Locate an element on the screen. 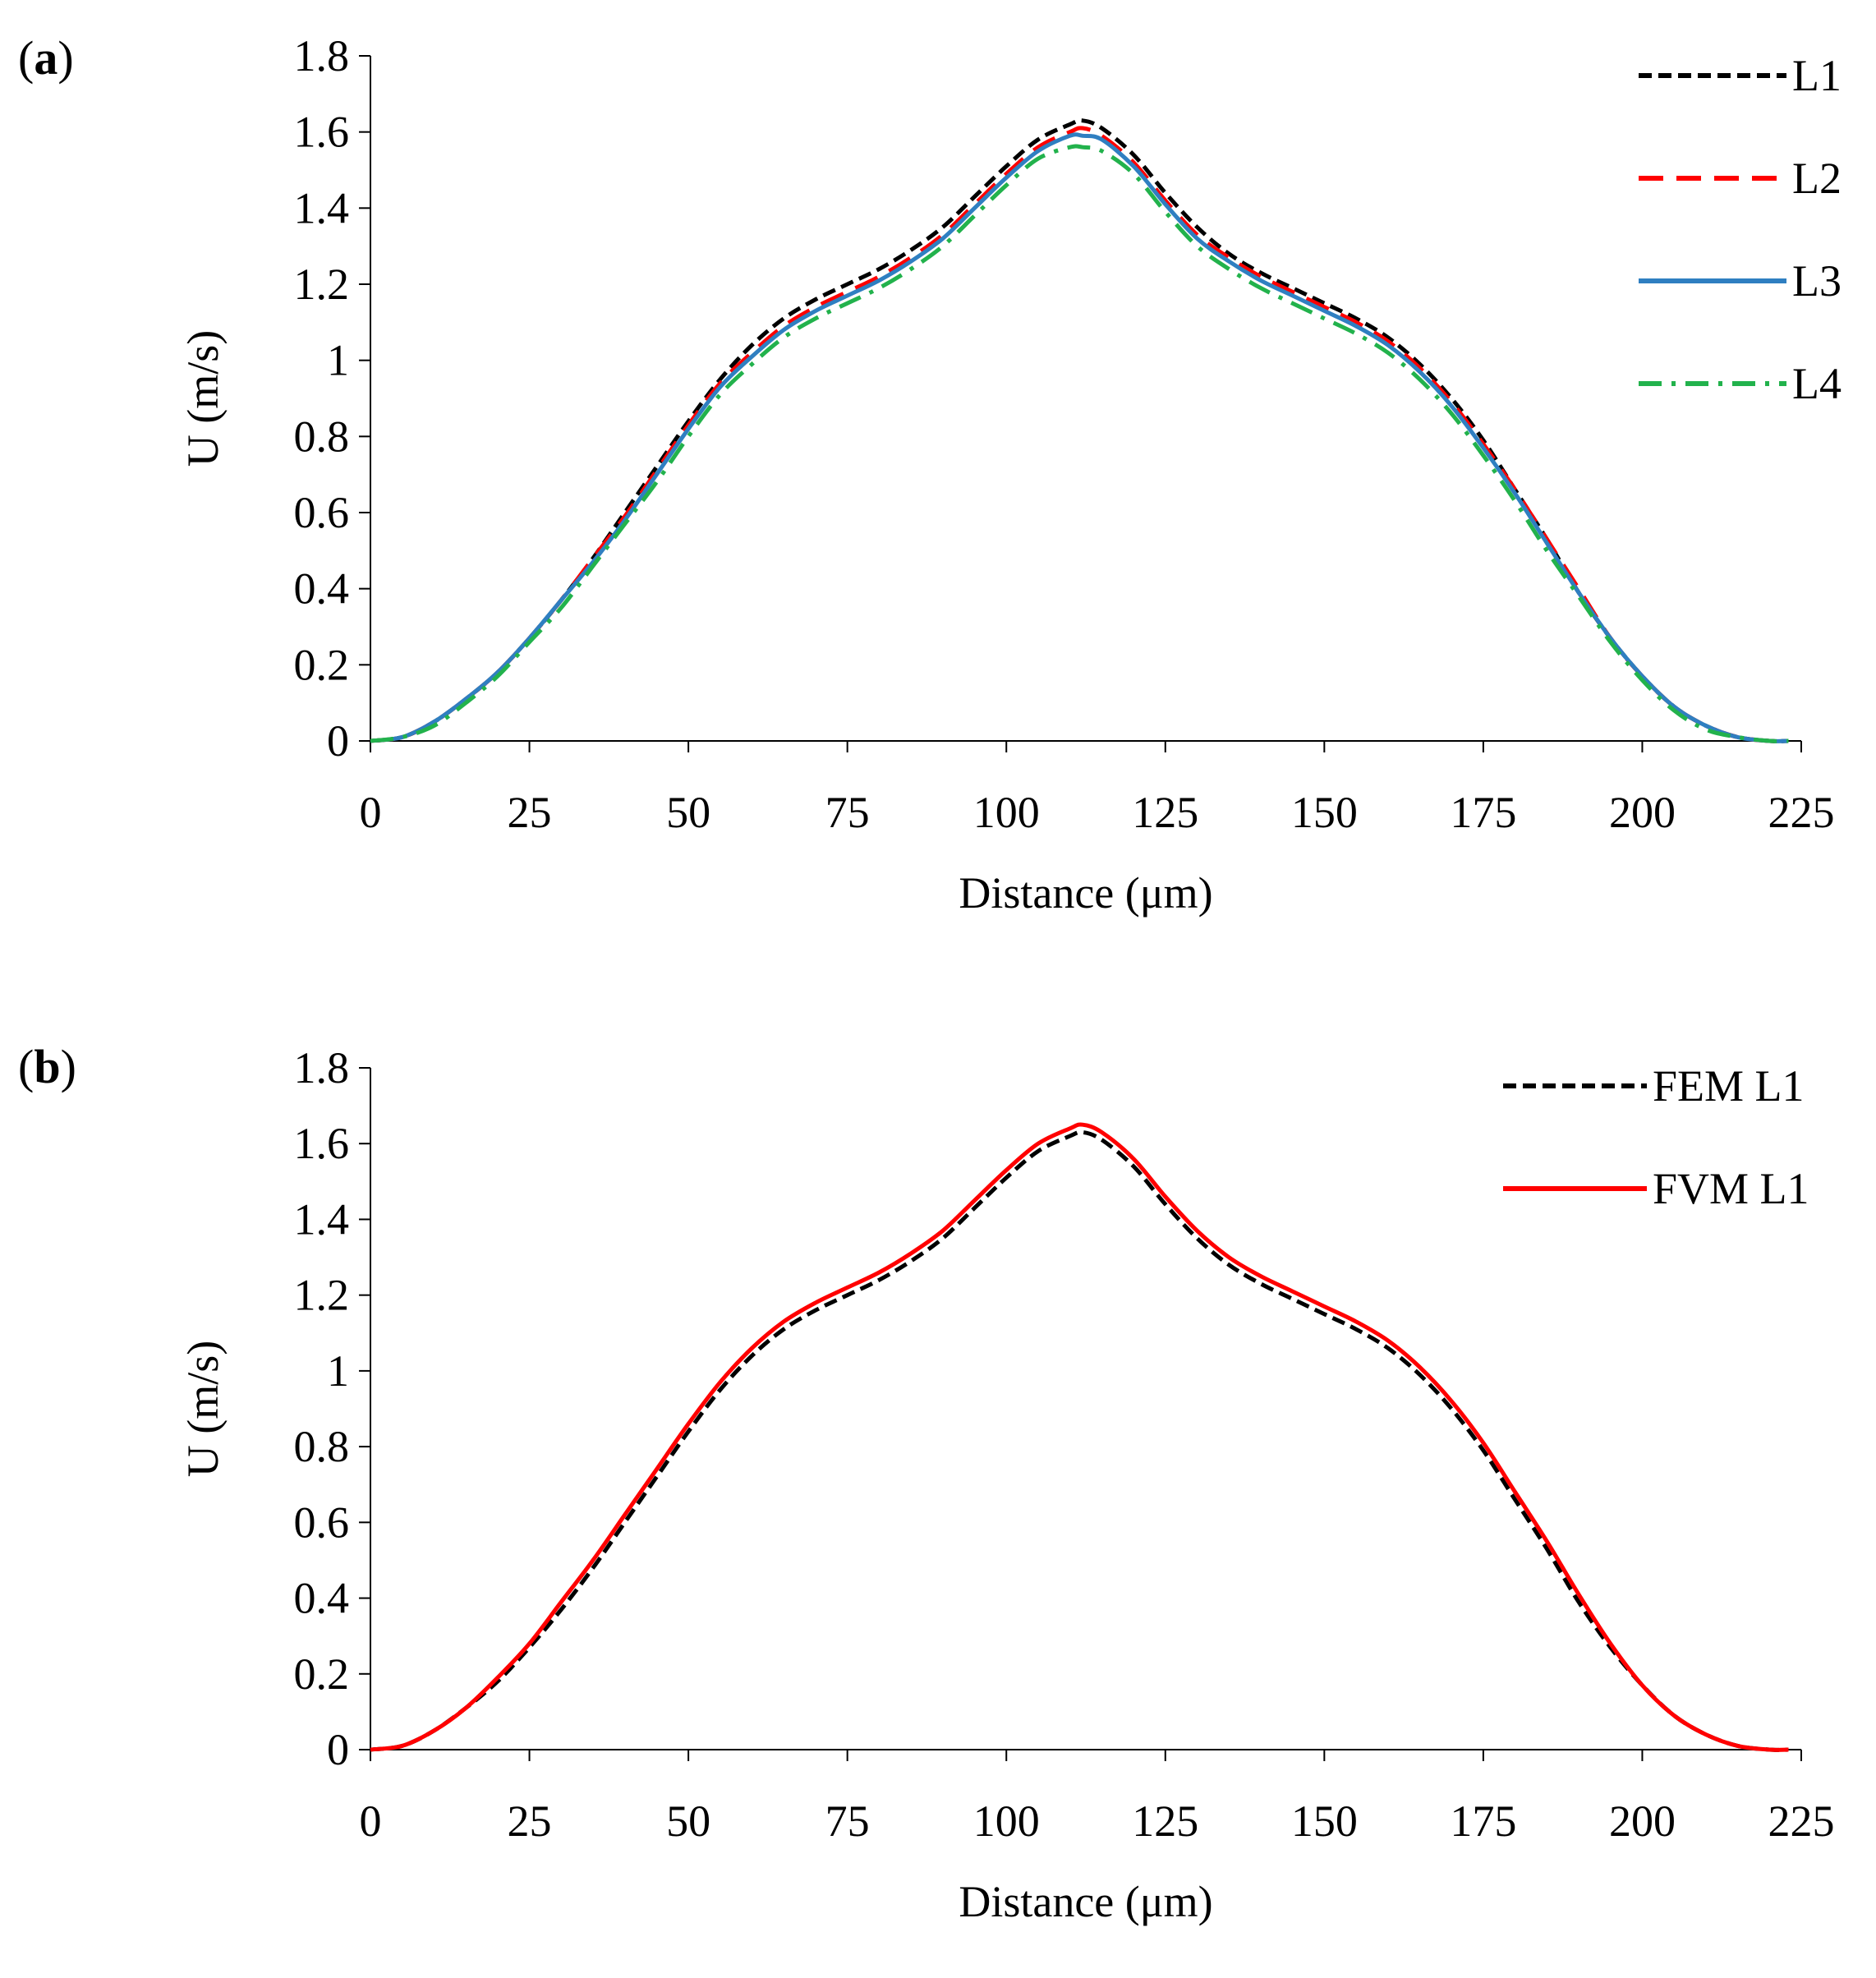  panel-label: (a) is located at coordinates (46, 58).